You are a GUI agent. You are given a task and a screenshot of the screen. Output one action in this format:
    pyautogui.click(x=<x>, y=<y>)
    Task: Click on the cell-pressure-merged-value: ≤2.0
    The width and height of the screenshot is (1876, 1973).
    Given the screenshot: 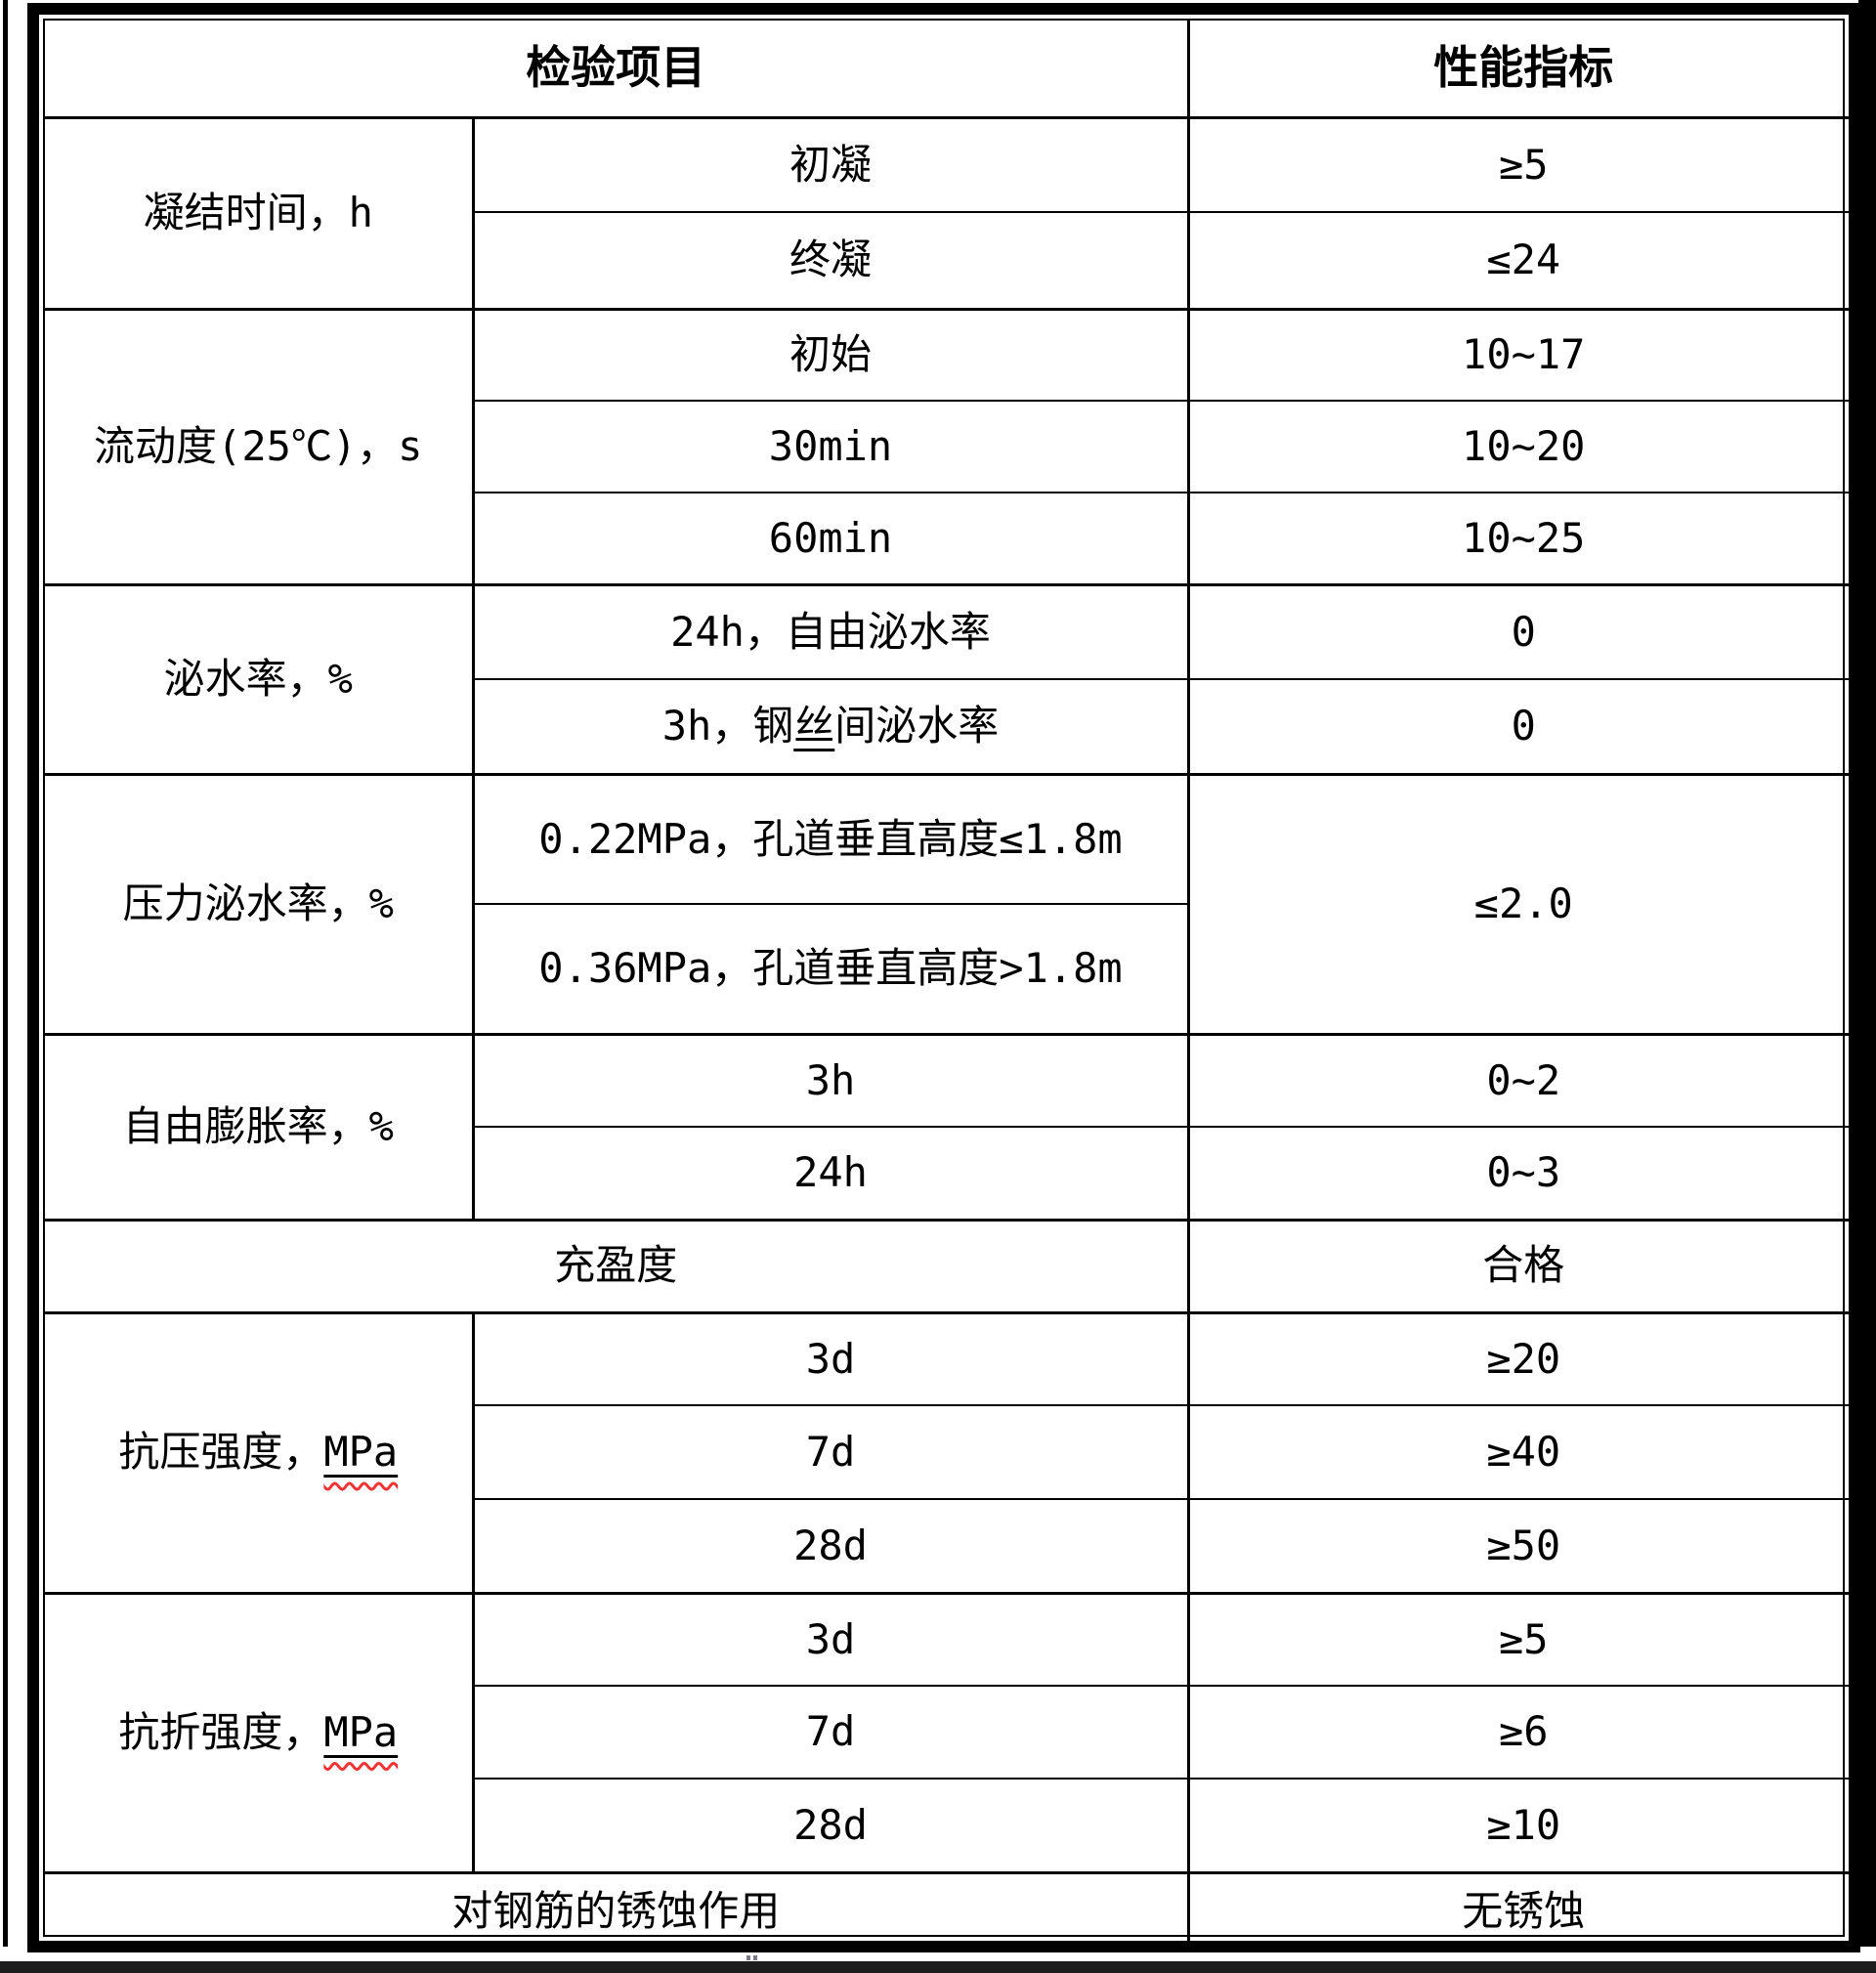 What is the action you would take?
    pyautogui.click(x=1521, y=903)
    